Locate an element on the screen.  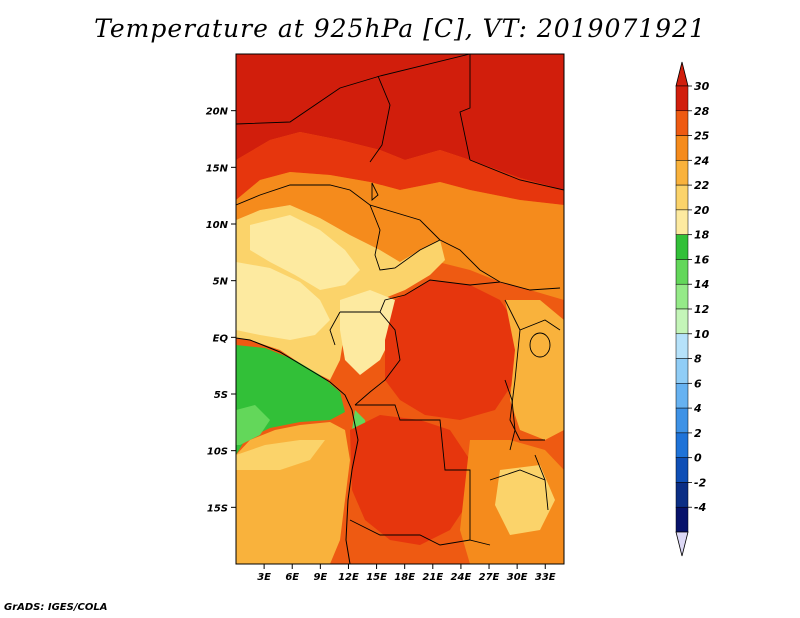
colorbar-label: -2 is located at coordinates (700, 482).